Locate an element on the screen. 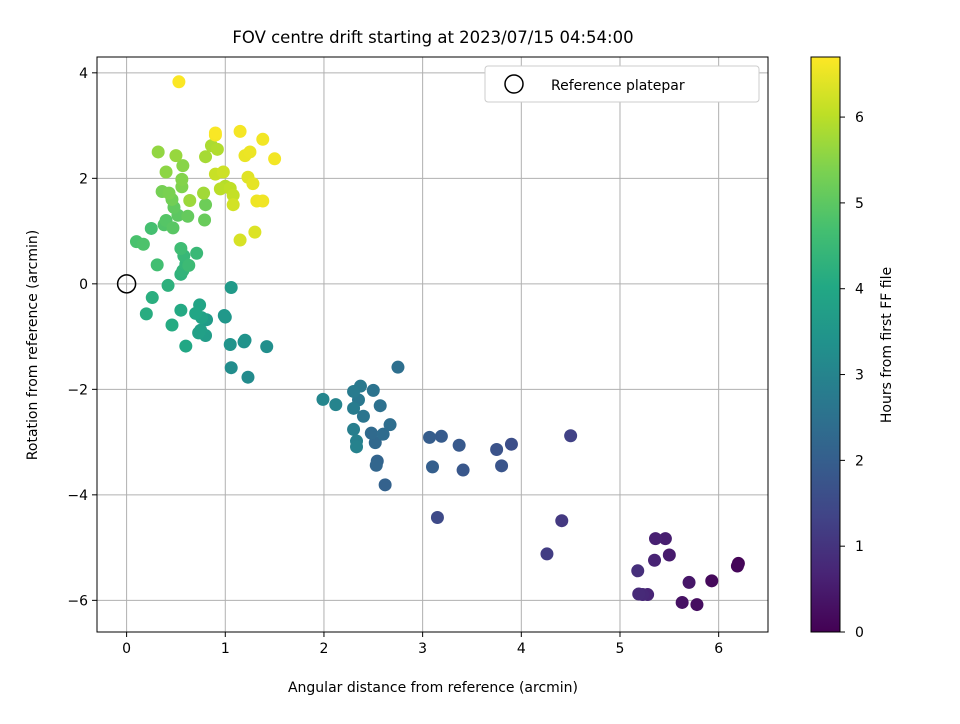  reference-platepar-marker is located at coordinates (126, 284).